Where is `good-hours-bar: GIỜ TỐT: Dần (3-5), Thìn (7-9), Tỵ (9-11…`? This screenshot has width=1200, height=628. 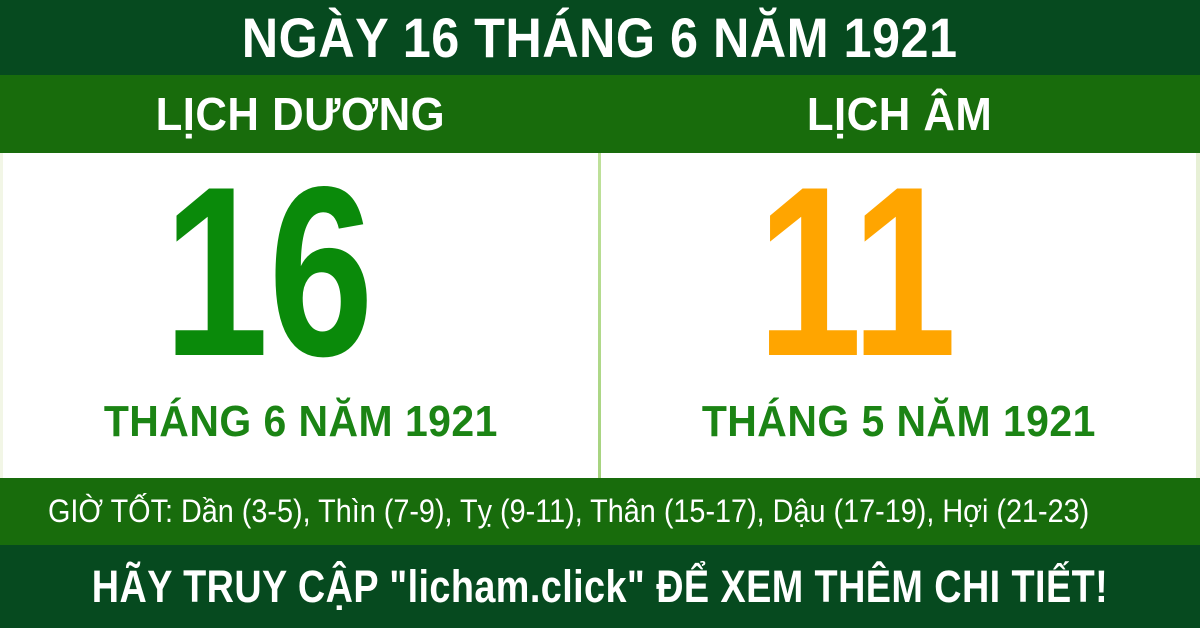 good-hours-bar: GIỜ TỐT: Dần (3-5), Thìn (7-9), Tỵ (9-11… is located at coordinates (600, 511).